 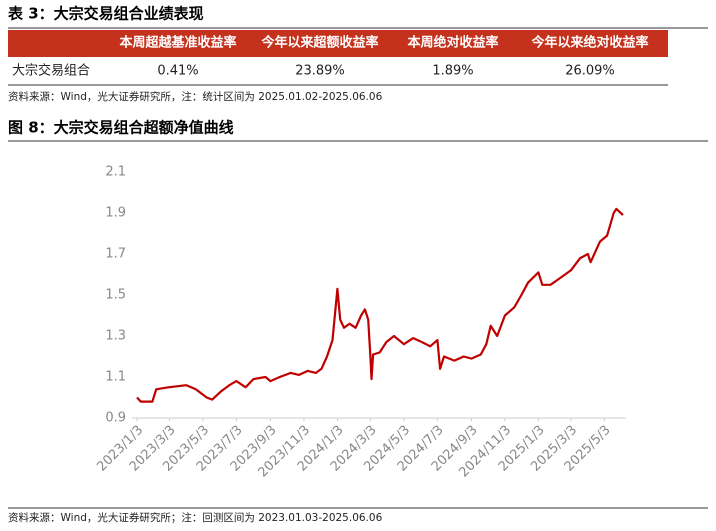 I want to click on table-header, so click(x=338, y=43).